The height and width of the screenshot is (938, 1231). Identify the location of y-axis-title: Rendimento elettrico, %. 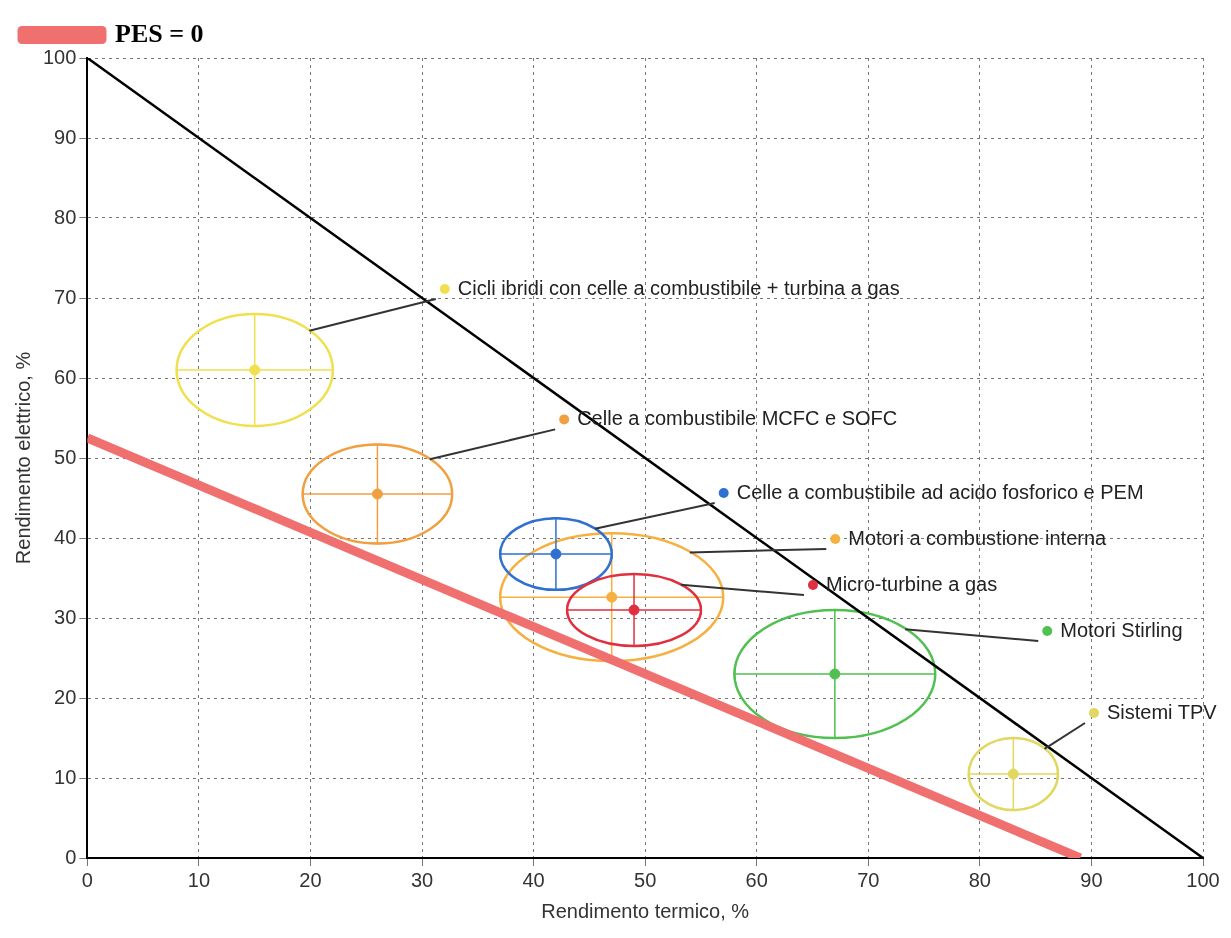
(22, 458).